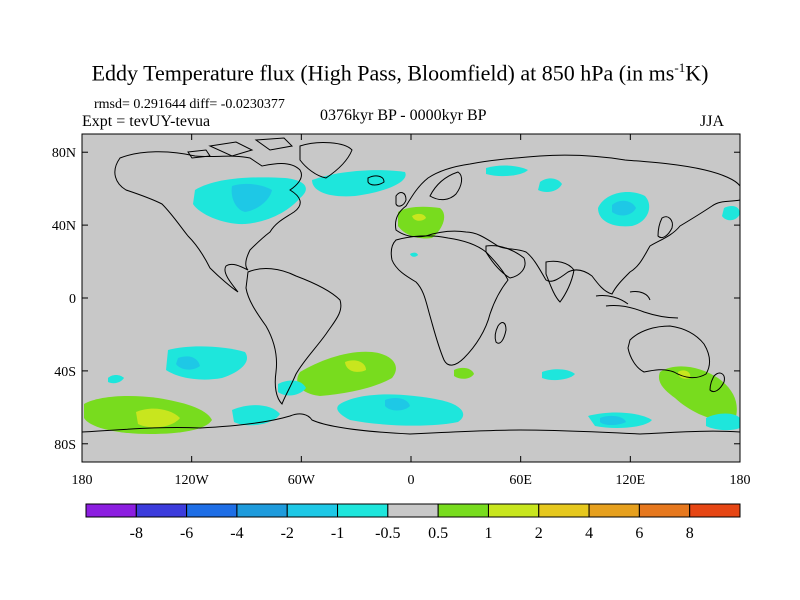 The width and height of the screenshot is (800, 600). What do you see at coordinates (500, 333) in the screenshot?
I see `coastline-madagascar` at bounding box center [500, 333].